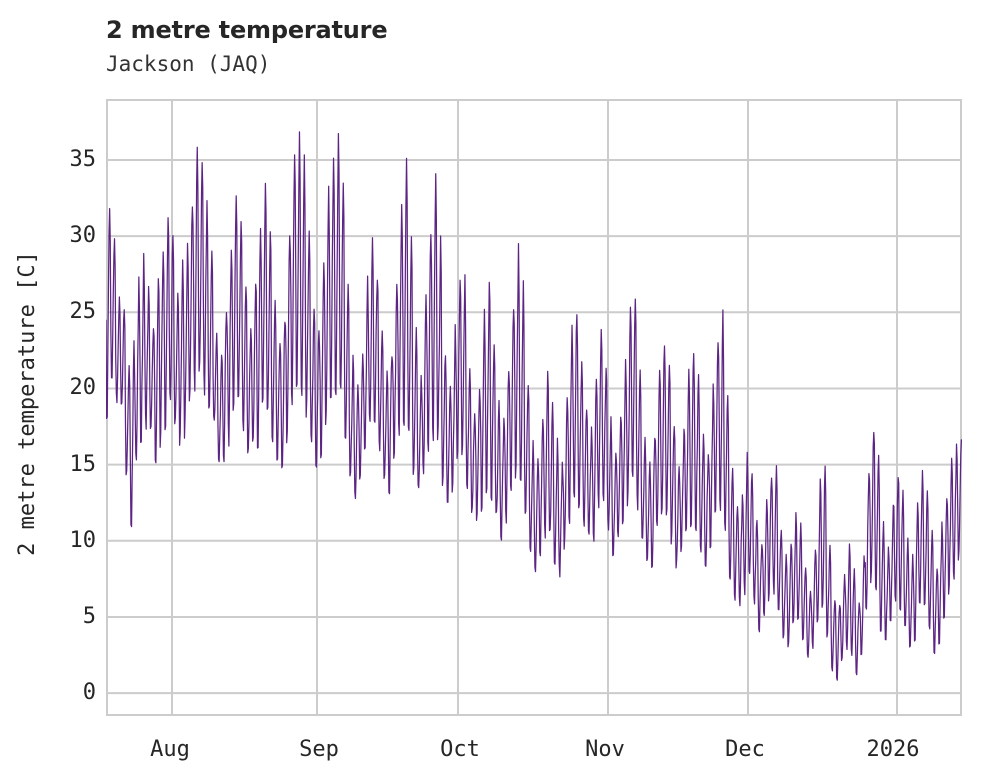 This screenshot has width=981, height=782. What do you see at coordinates (89, 616) in the screenshot?
I see `y-tick-label: 5` at bounding box center [89, 616].